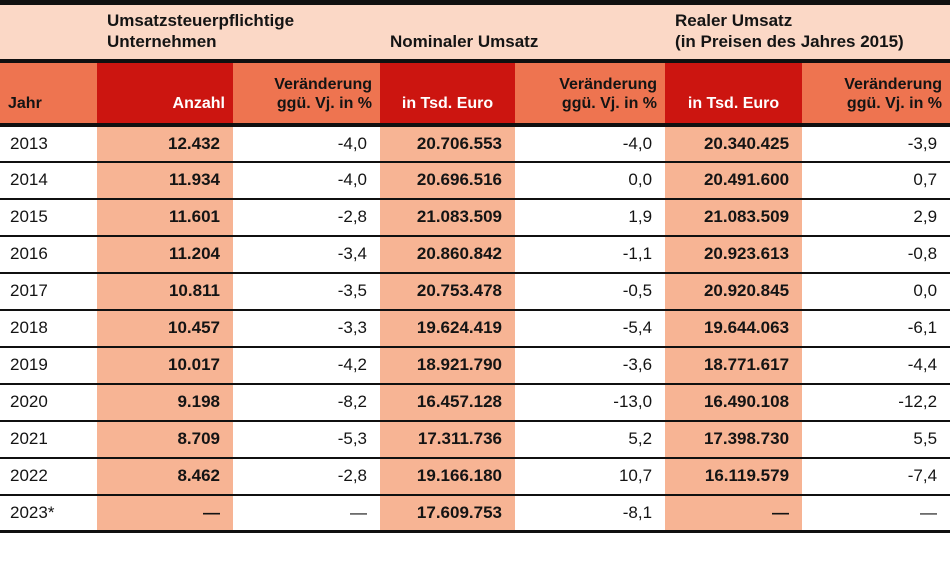 This screenshot has height=567, width=950. What do you see at coordinates (448, 365) in the screenshot?
I see `cell-tsd-euro: 18.921.790` at bounding box center [448, 365].